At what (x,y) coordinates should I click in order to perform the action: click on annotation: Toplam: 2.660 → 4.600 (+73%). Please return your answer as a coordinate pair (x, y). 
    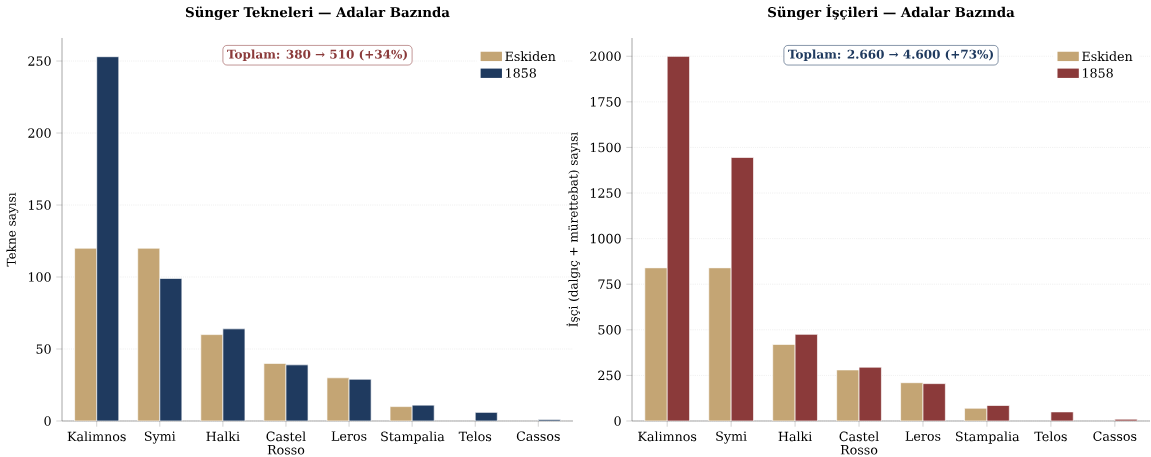
    Looking at the image, I should click on (890, 55).